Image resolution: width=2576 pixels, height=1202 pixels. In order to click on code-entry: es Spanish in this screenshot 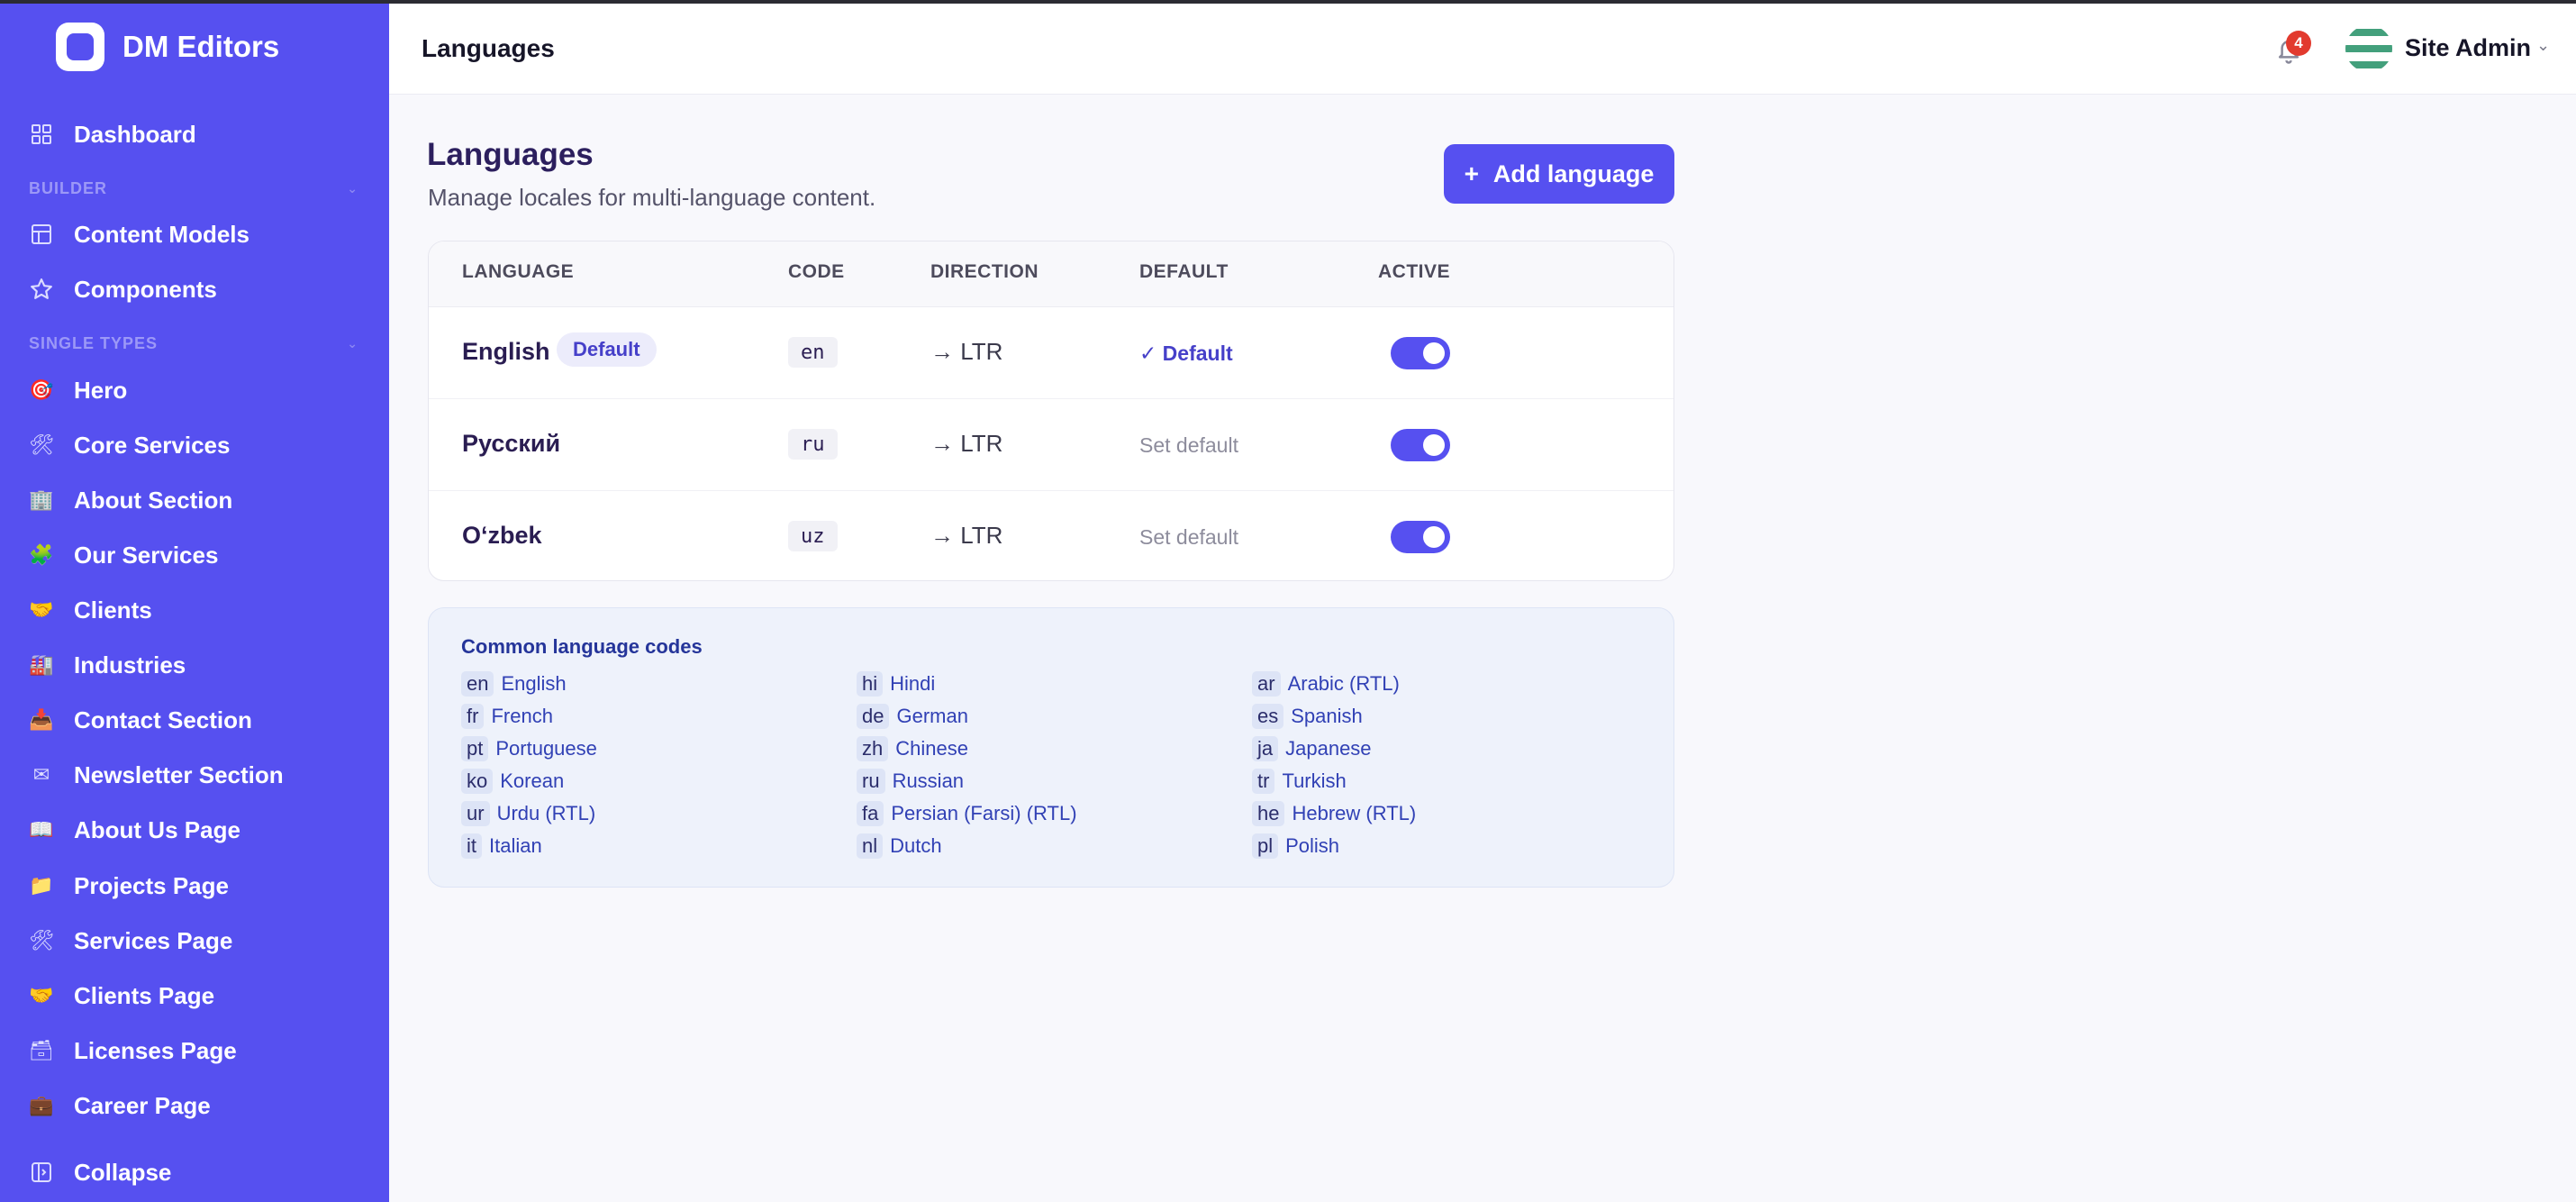, I will do `click(1307, 716)`.